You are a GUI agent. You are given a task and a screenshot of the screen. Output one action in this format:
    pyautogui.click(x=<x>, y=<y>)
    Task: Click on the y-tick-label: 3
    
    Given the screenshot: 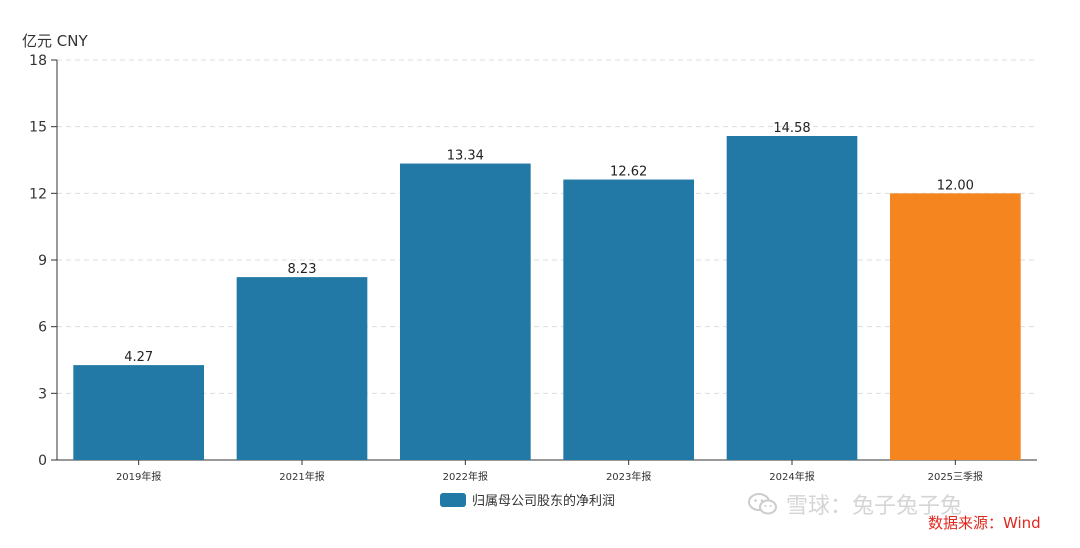 What is the action you would take?
    pyautogui.click(x=42, y=394)
    